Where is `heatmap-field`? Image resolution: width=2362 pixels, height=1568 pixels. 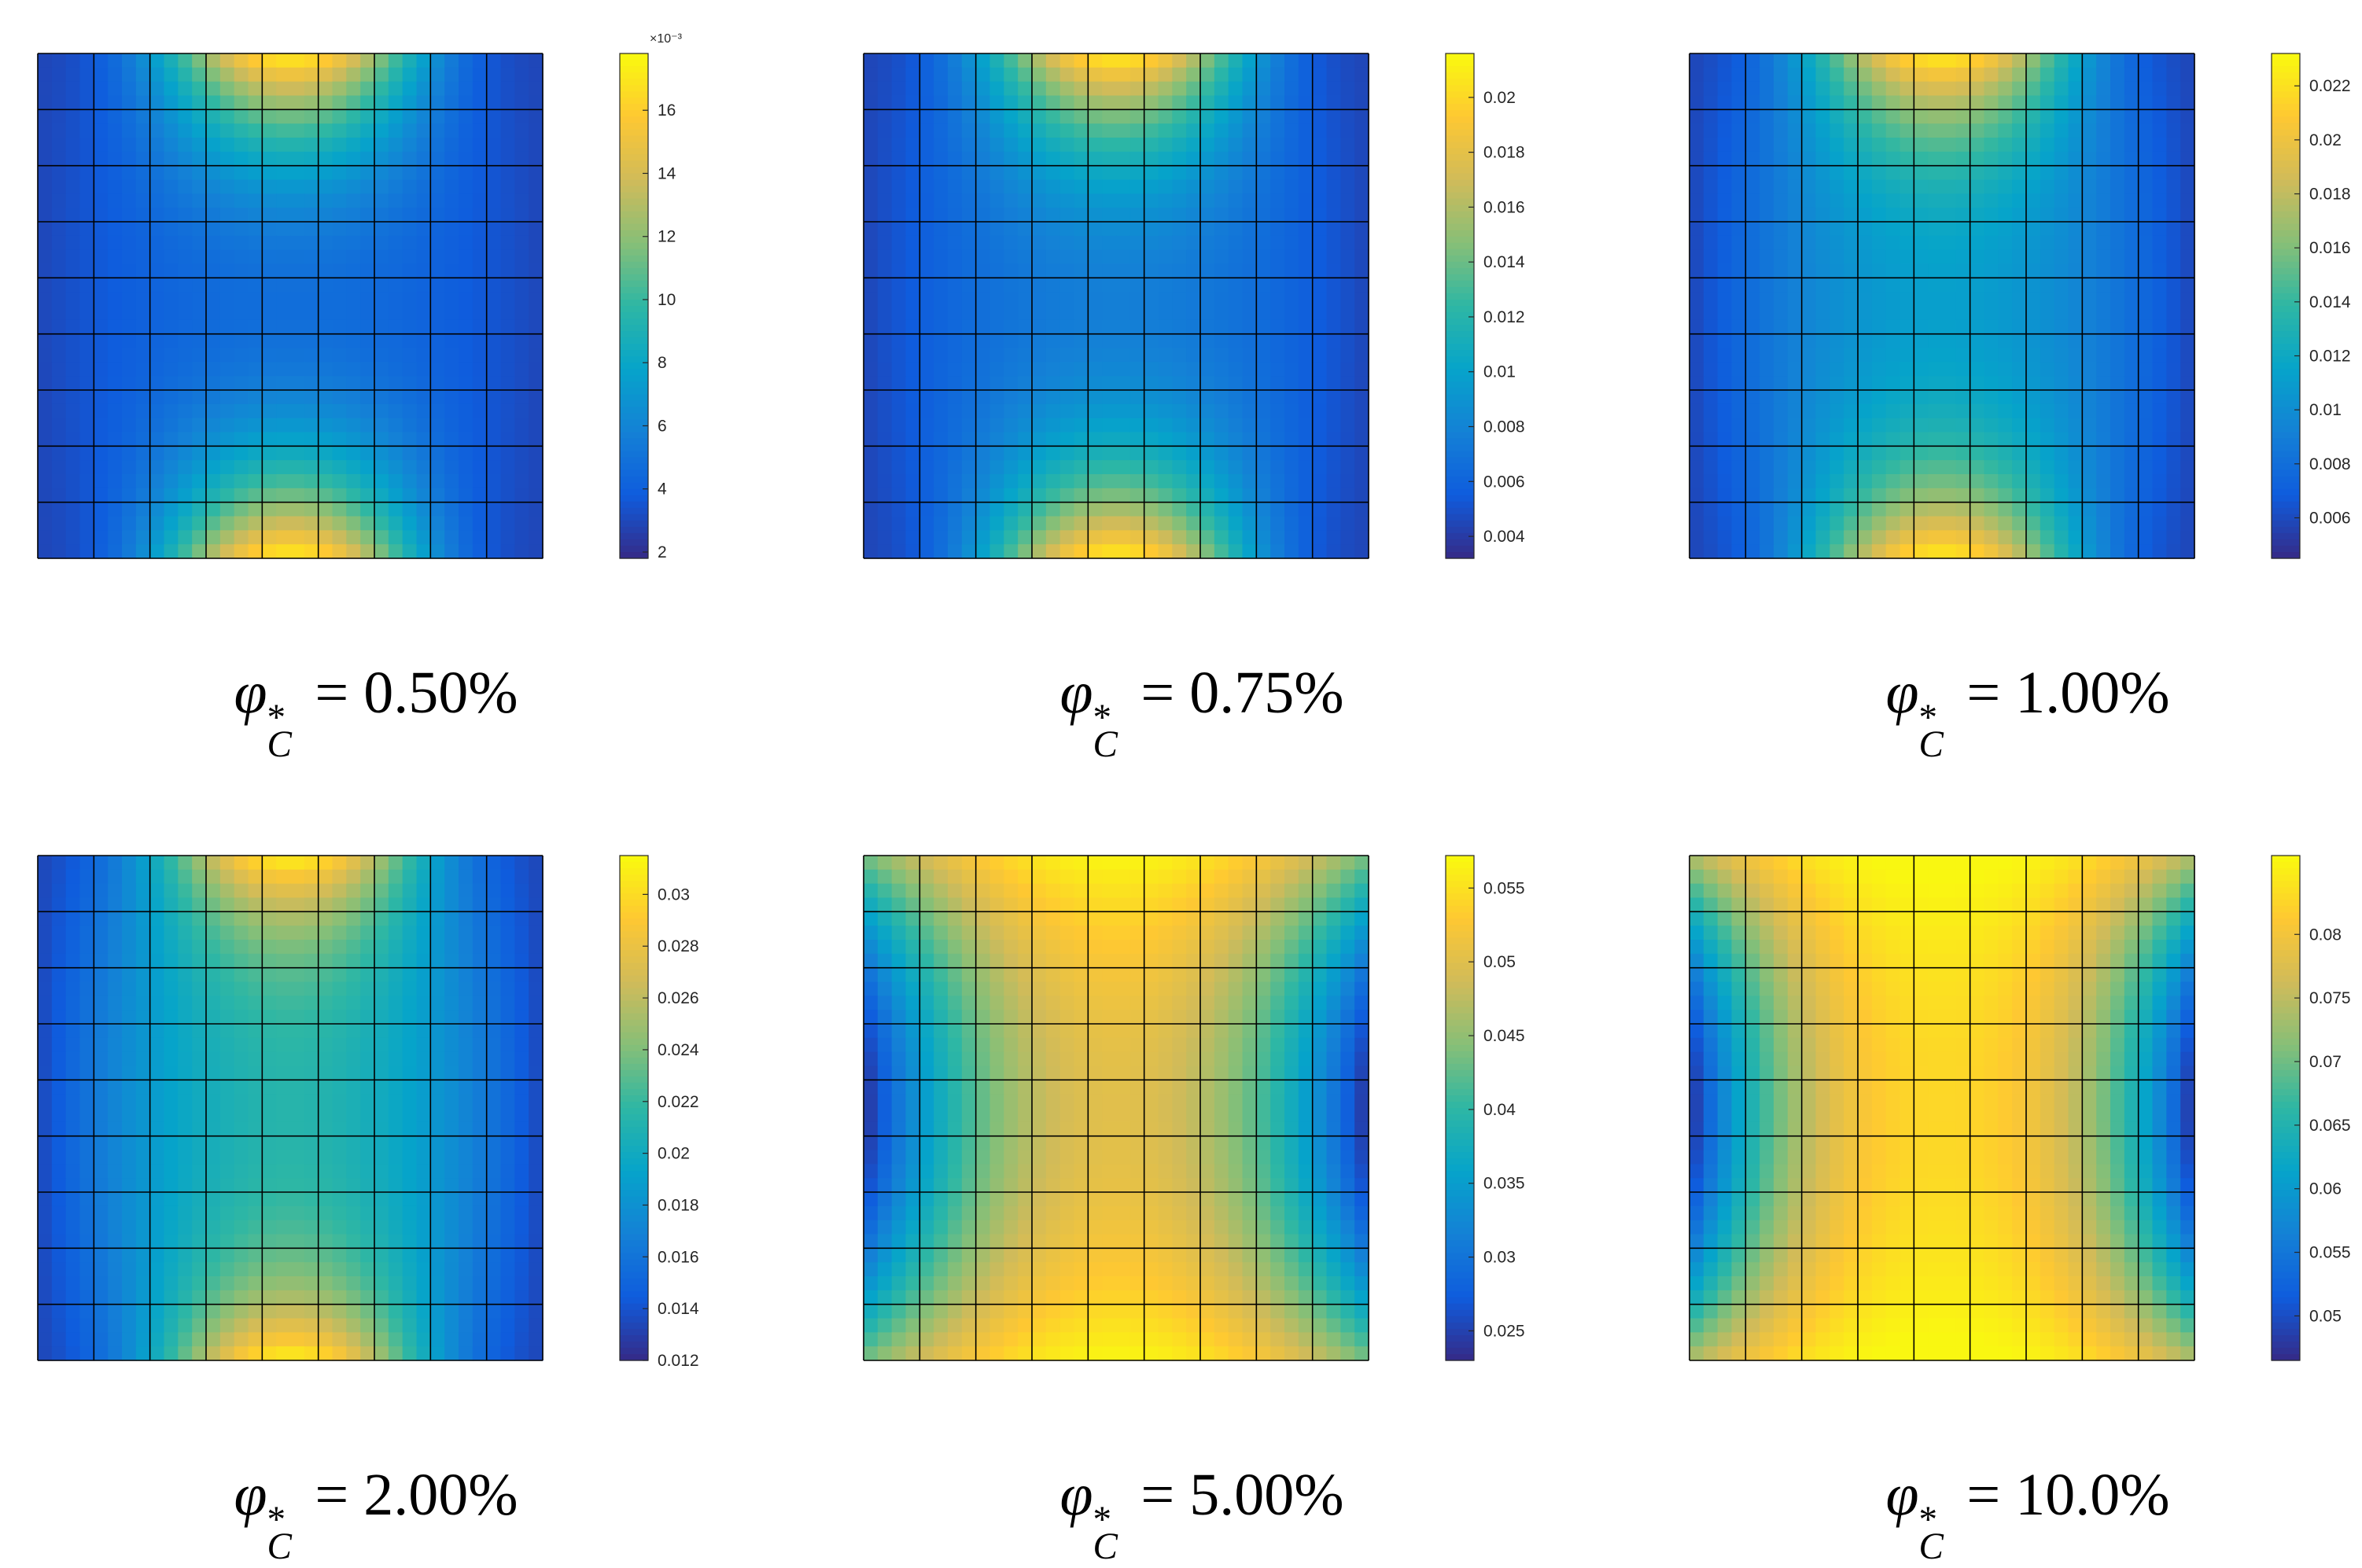 heatmap-field is located at coordinates (1942, 306).